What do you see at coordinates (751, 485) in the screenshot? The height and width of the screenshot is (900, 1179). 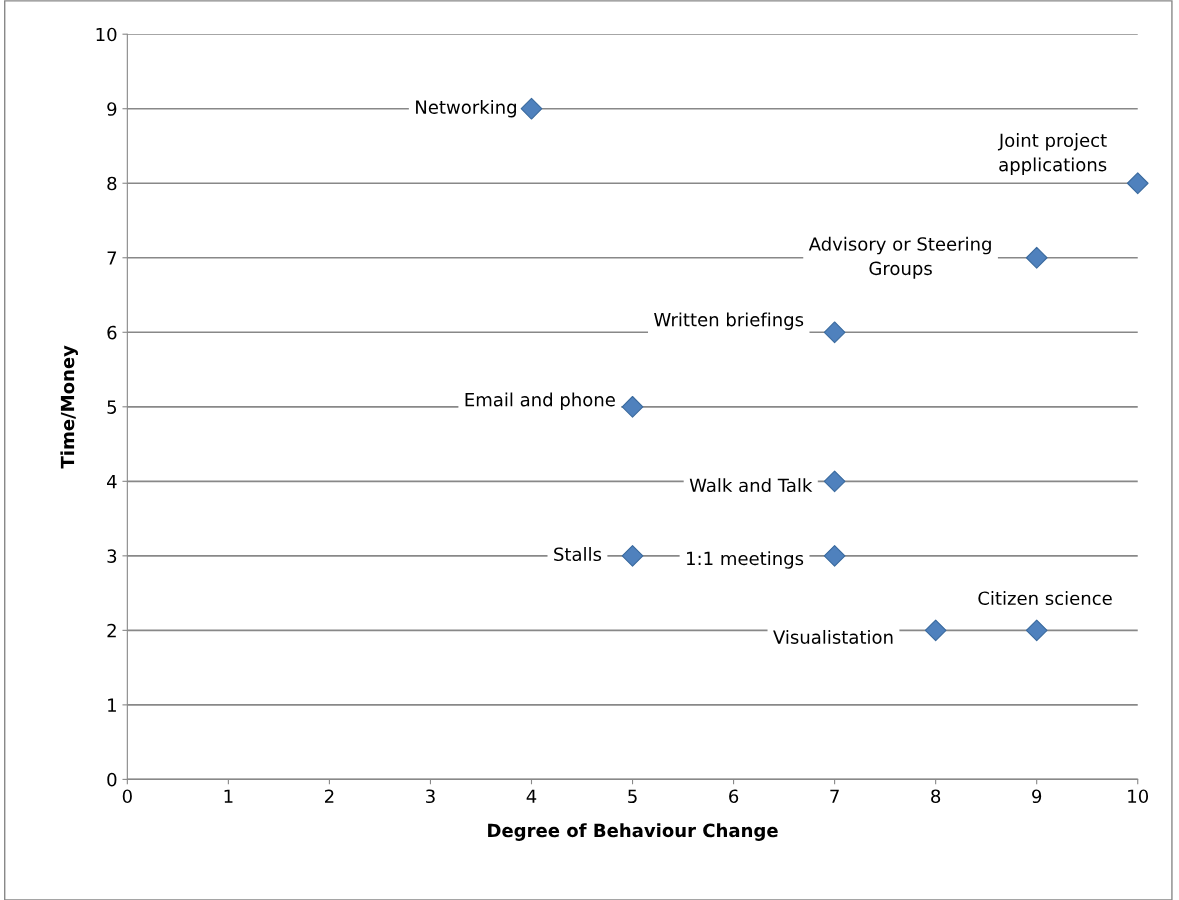 I see `annotation: Walk and Talk` at bounding box center [751, 485].